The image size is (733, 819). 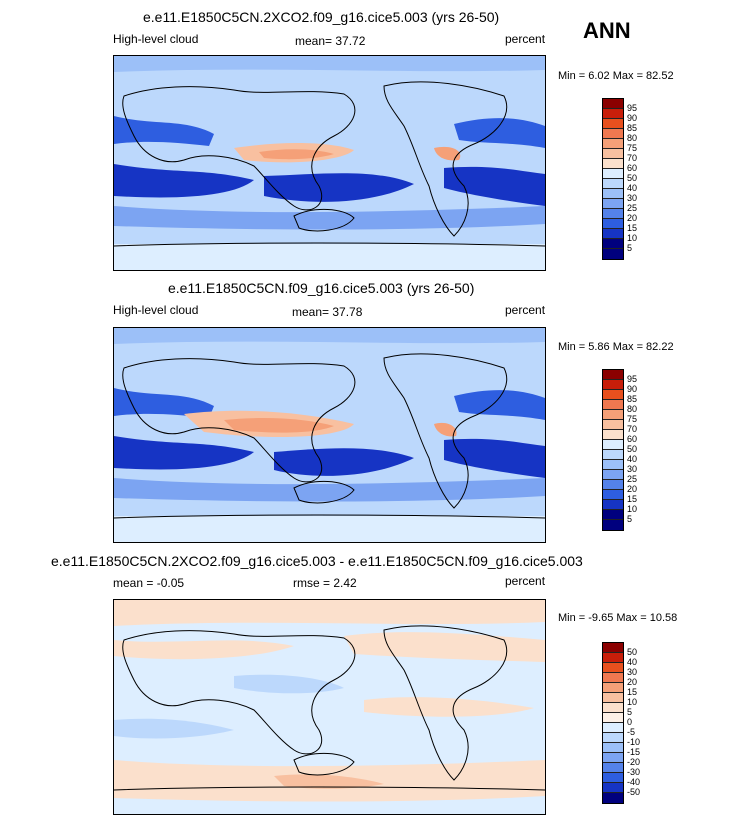 What do you see at coordinates (632, 128) in the screenshot?
I see `colorbar-tick-label: 85` at bounding box center [632, 128].